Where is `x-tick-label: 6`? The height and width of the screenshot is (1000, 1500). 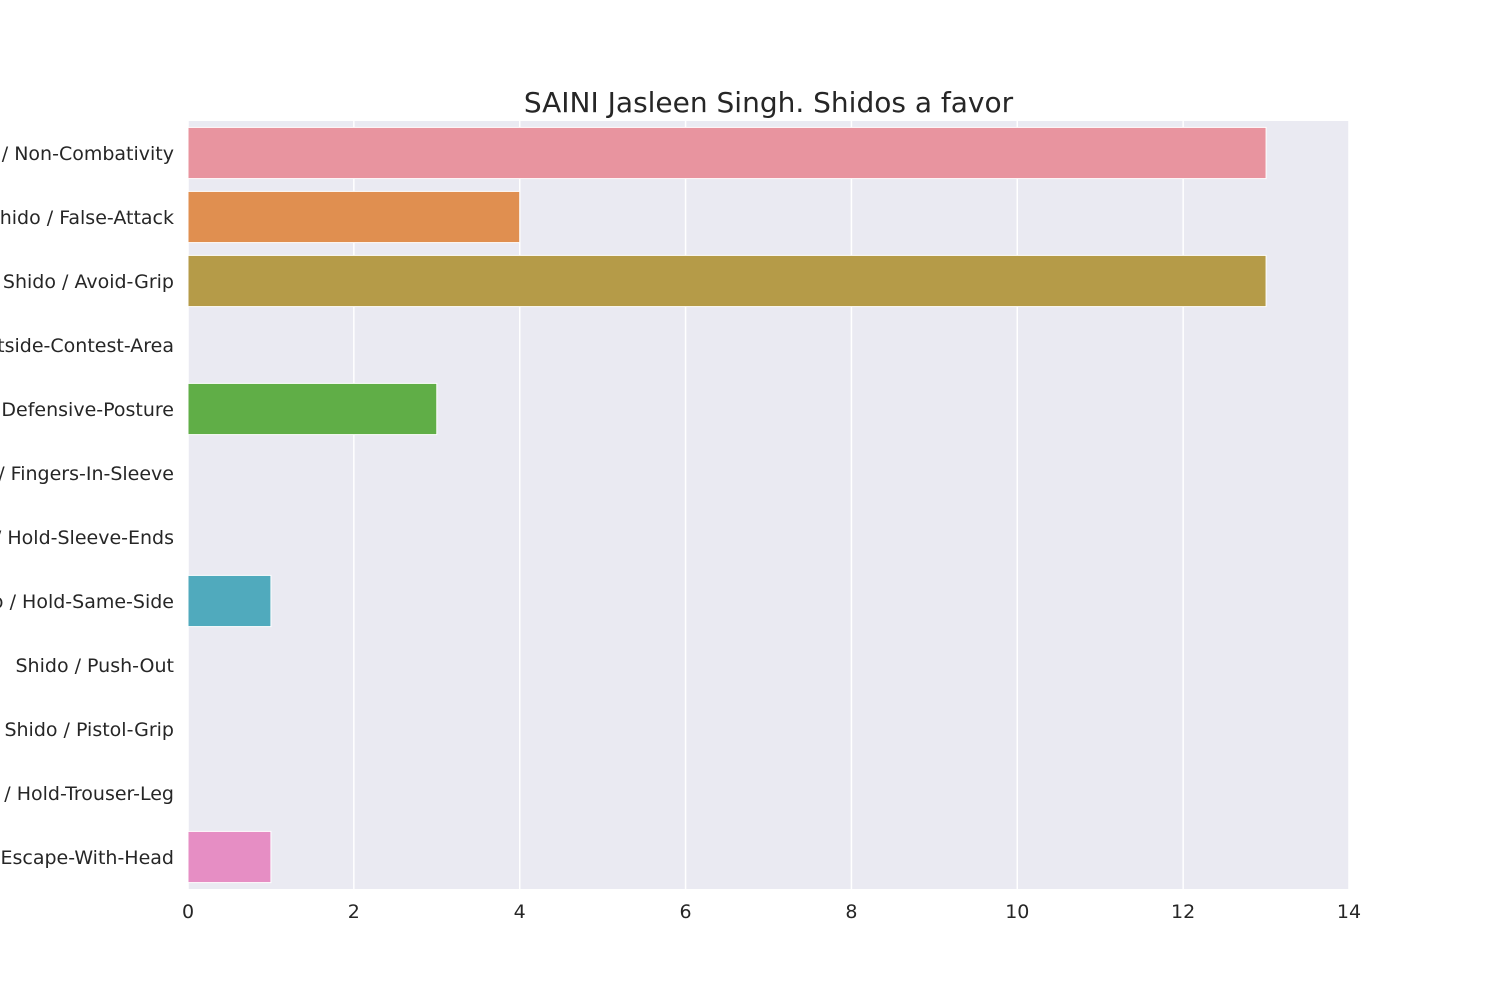
x-tick-label: 6 is located at coordinates (686, 912).